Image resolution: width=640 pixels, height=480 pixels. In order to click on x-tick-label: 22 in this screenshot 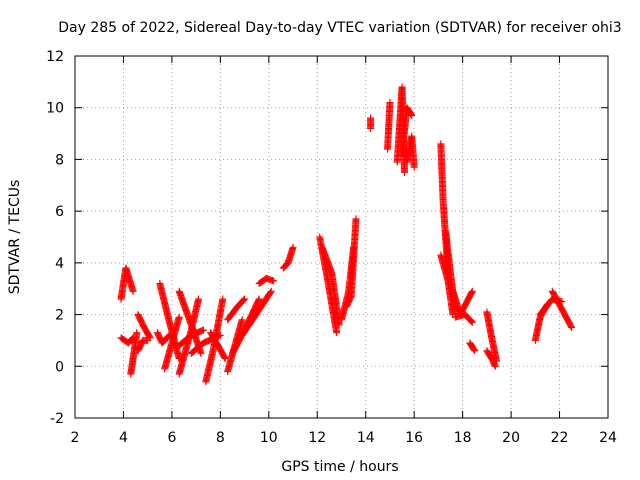, I will do `click(560, 438)`.